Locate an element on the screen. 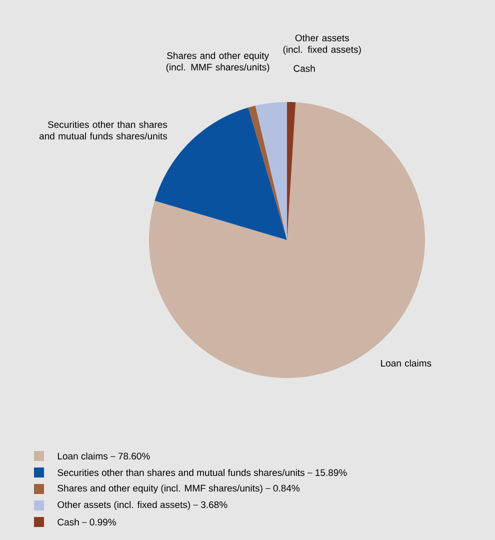 The width and height of the screenshot is (495, 540). slice-label: Cash is located at coordinates (304, 68).